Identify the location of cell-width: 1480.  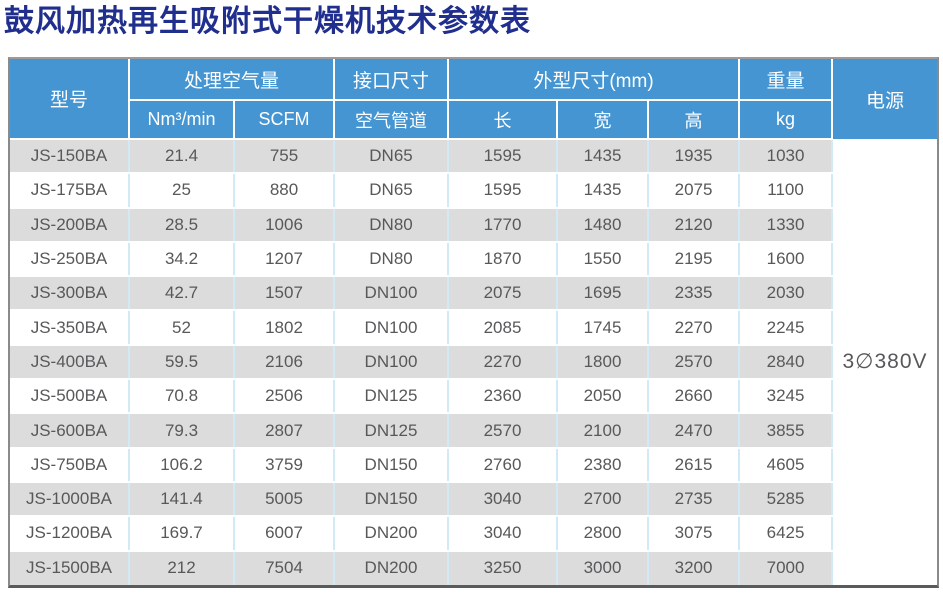
(603, 225).